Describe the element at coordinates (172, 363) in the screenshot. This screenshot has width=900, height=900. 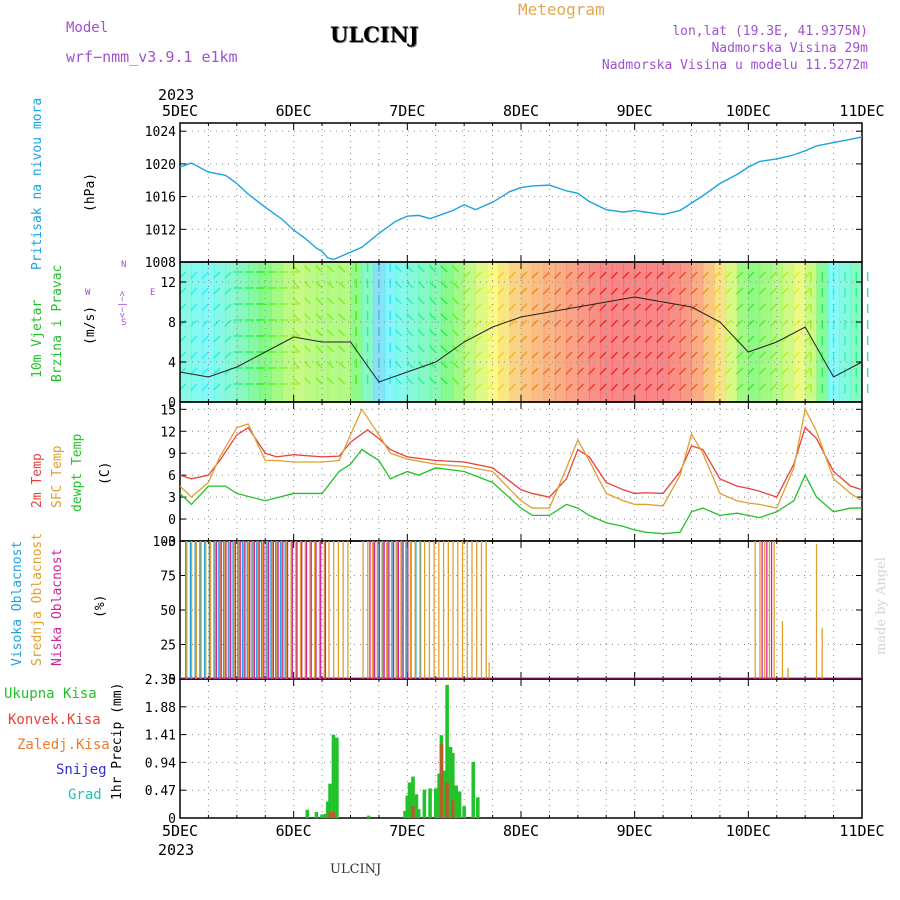
I see `y-tick-label: 4` at that location.